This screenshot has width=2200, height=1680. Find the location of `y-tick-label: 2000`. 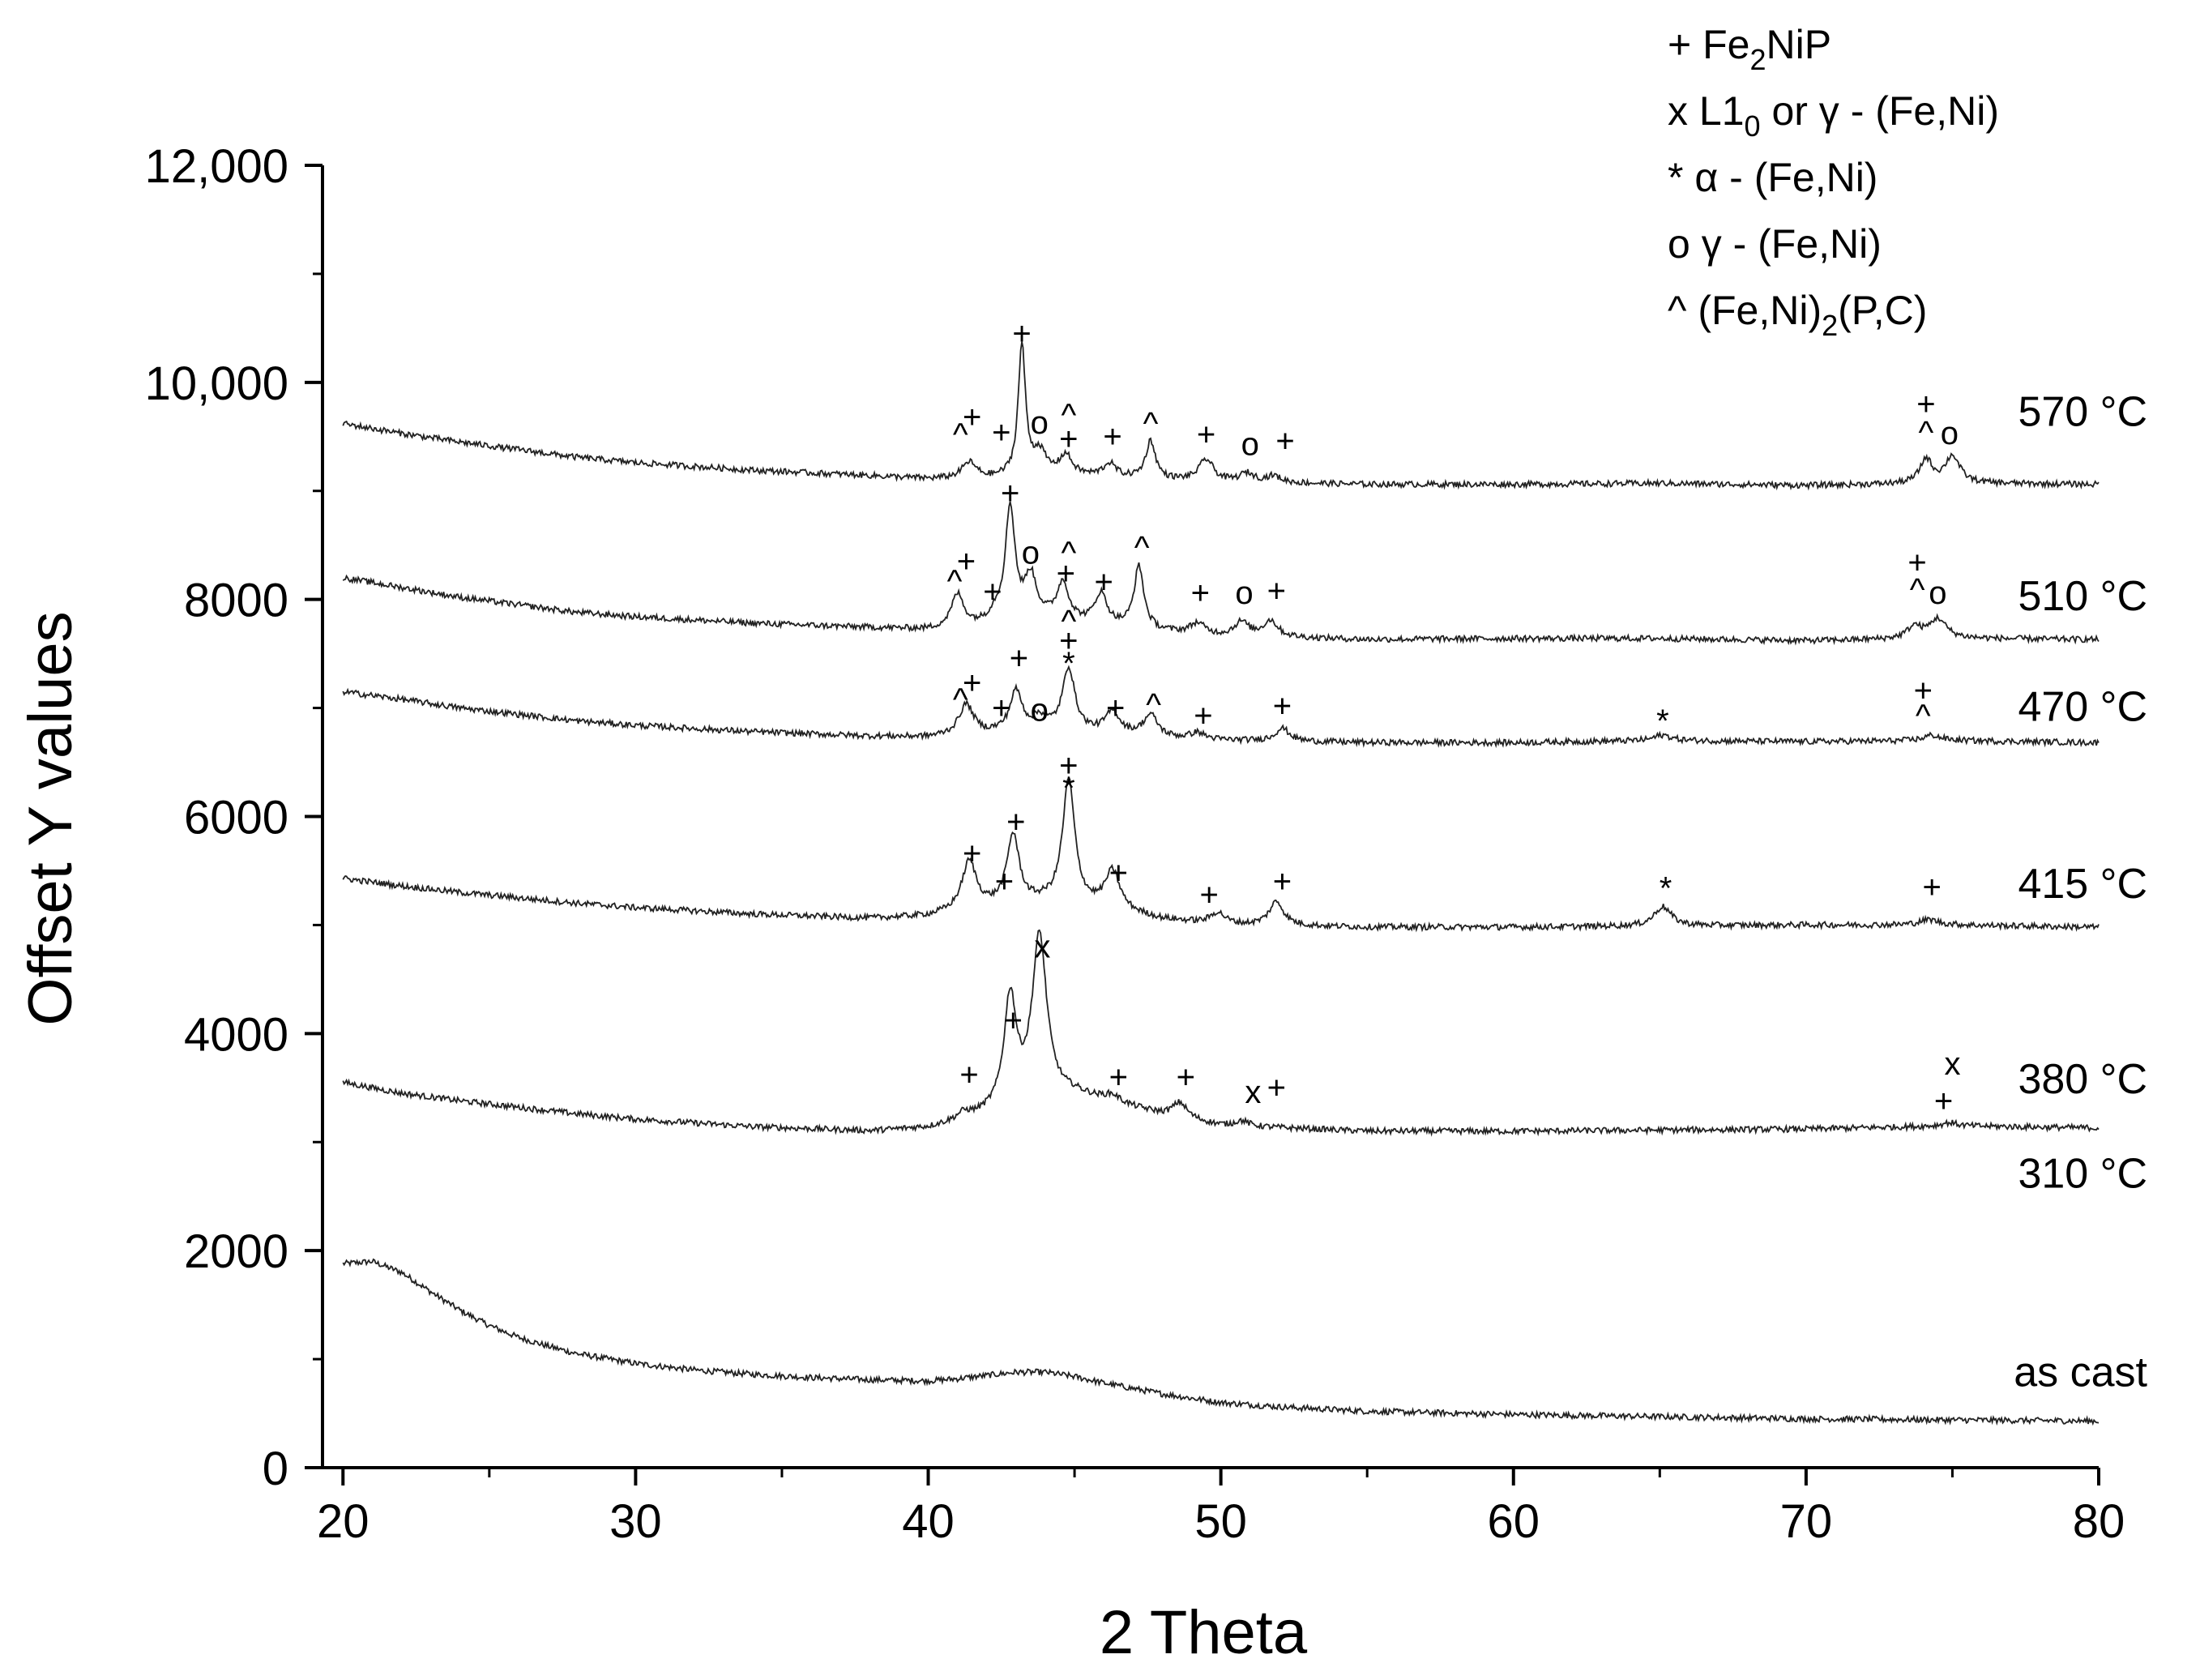

y-tick-label: 2000 is located at coordinates (236, 1251).